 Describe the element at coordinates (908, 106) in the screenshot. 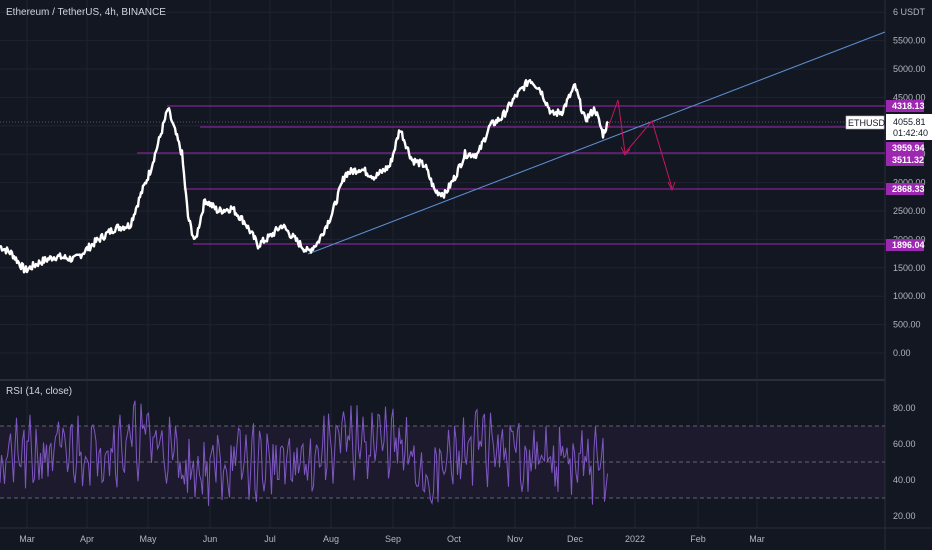

I see `level-label-text: 4318.13` at that location.